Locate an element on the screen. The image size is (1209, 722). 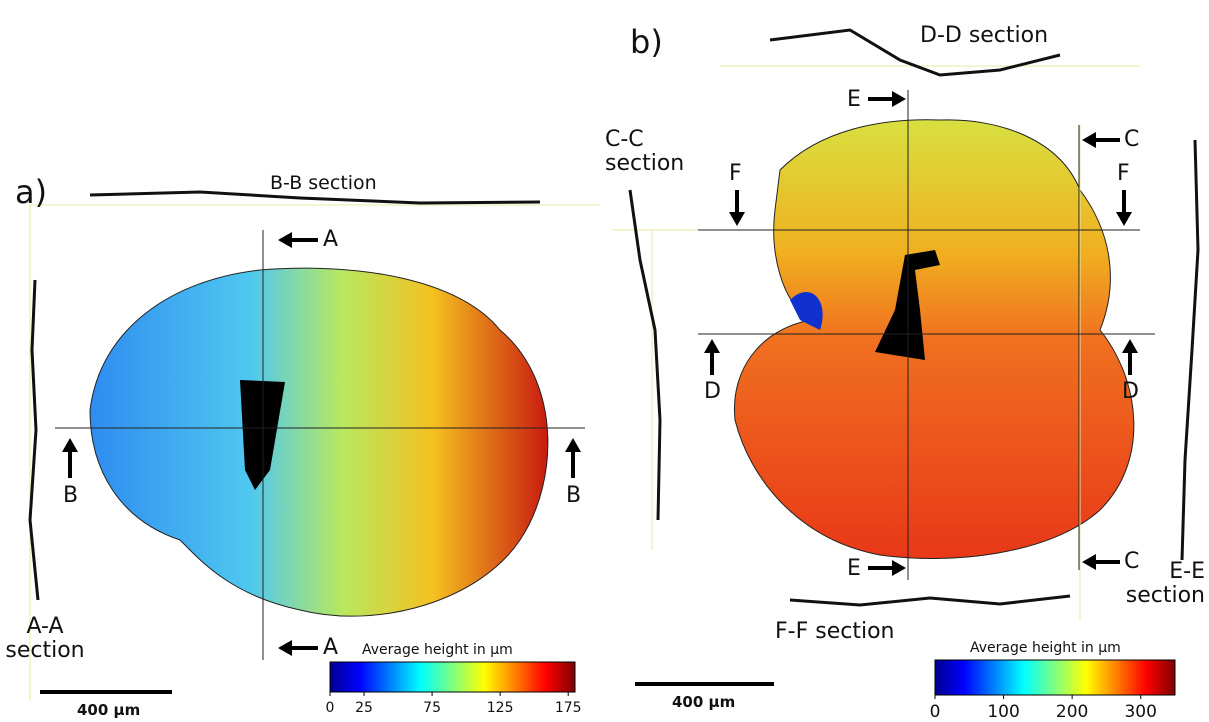
region is located at coordinates (806, 310).